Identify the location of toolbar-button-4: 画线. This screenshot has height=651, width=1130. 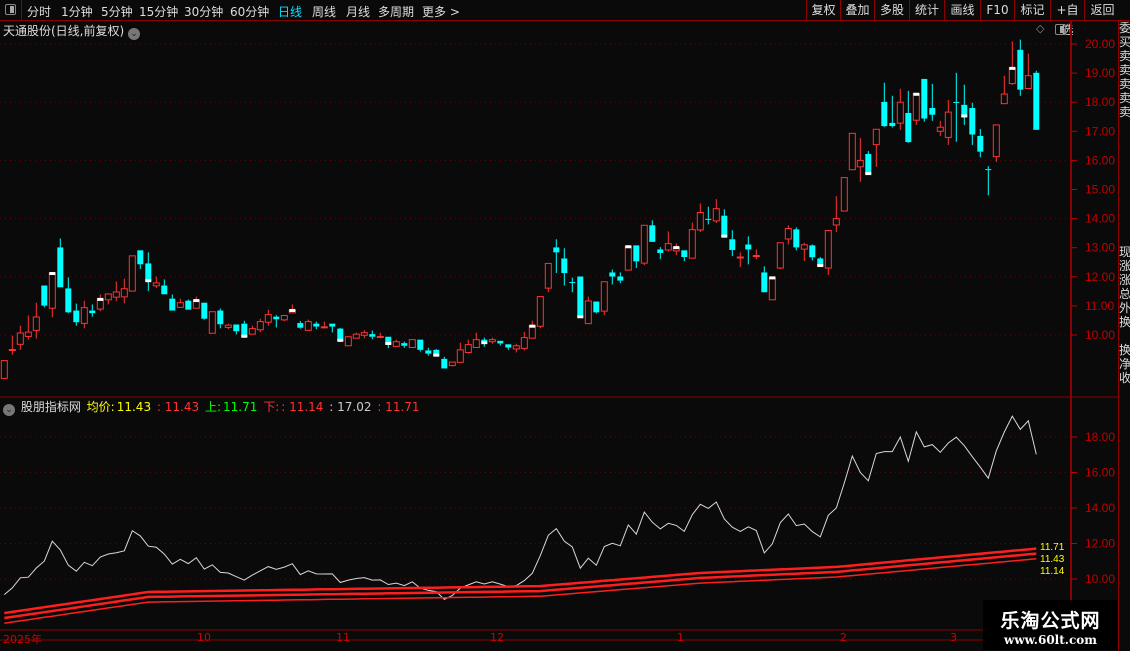
(962, 10).